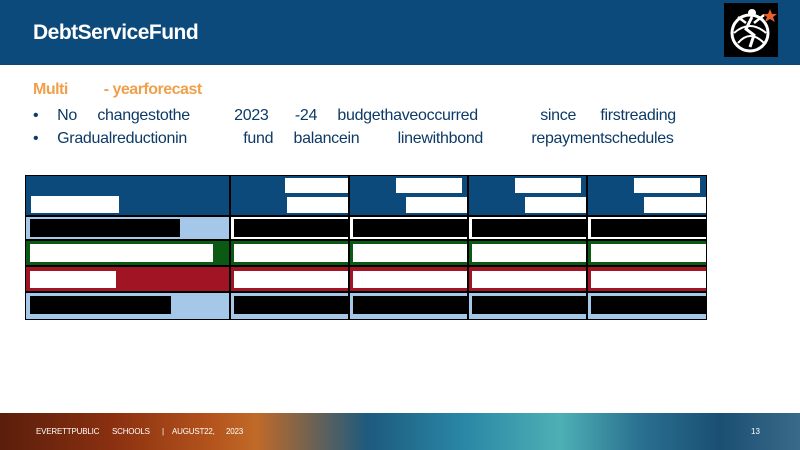 The width and height of the screenshot is (800, 450). What do you see at coordinates (122, 138) in the screenshot?
I see `bullet-word: Gradualreductionin` at bounding box center [122, 138].